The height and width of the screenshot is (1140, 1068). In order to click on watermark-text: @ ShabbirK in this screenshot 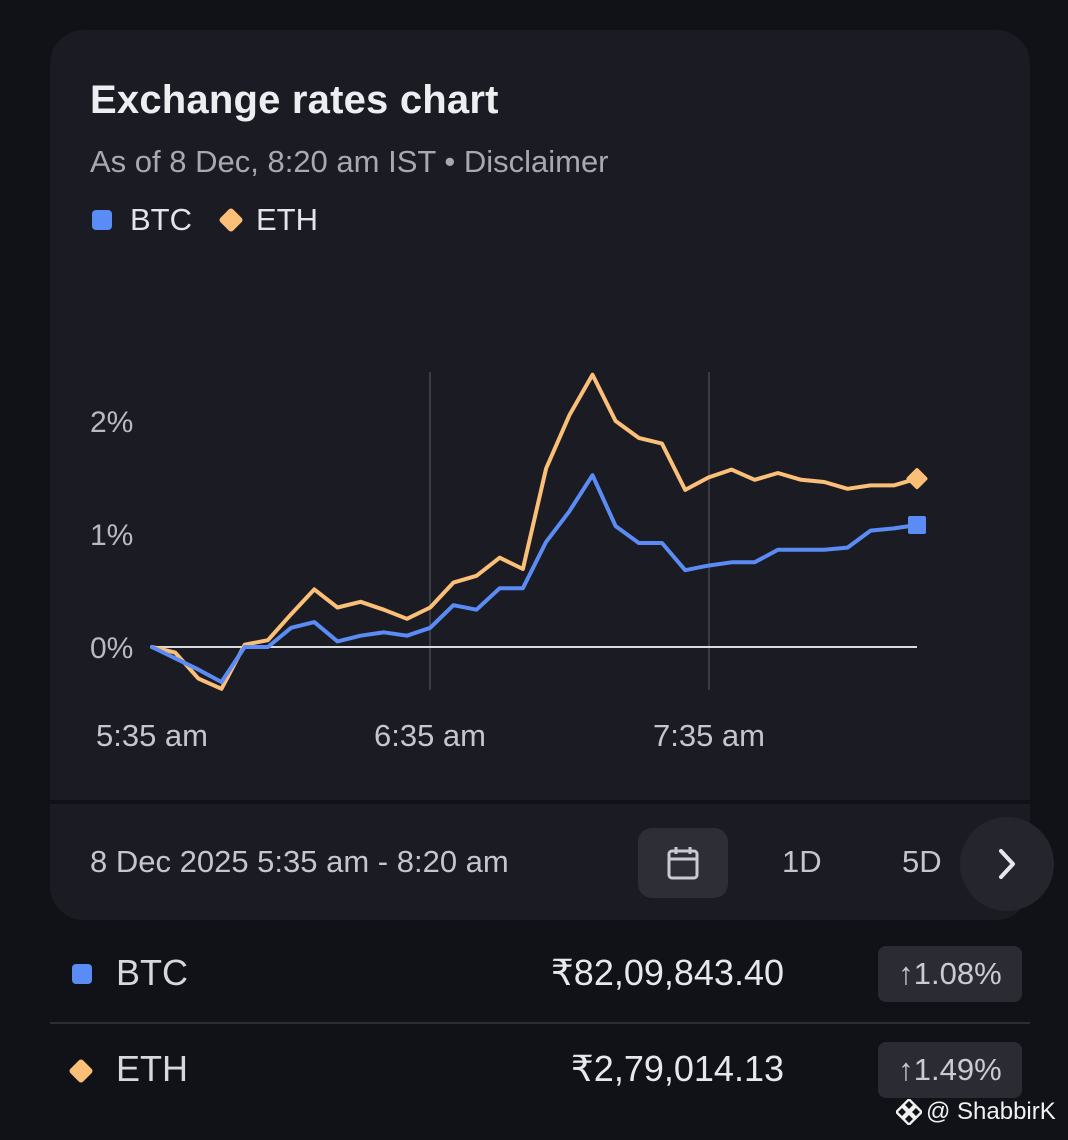, I will do `click(991, 1111)`.